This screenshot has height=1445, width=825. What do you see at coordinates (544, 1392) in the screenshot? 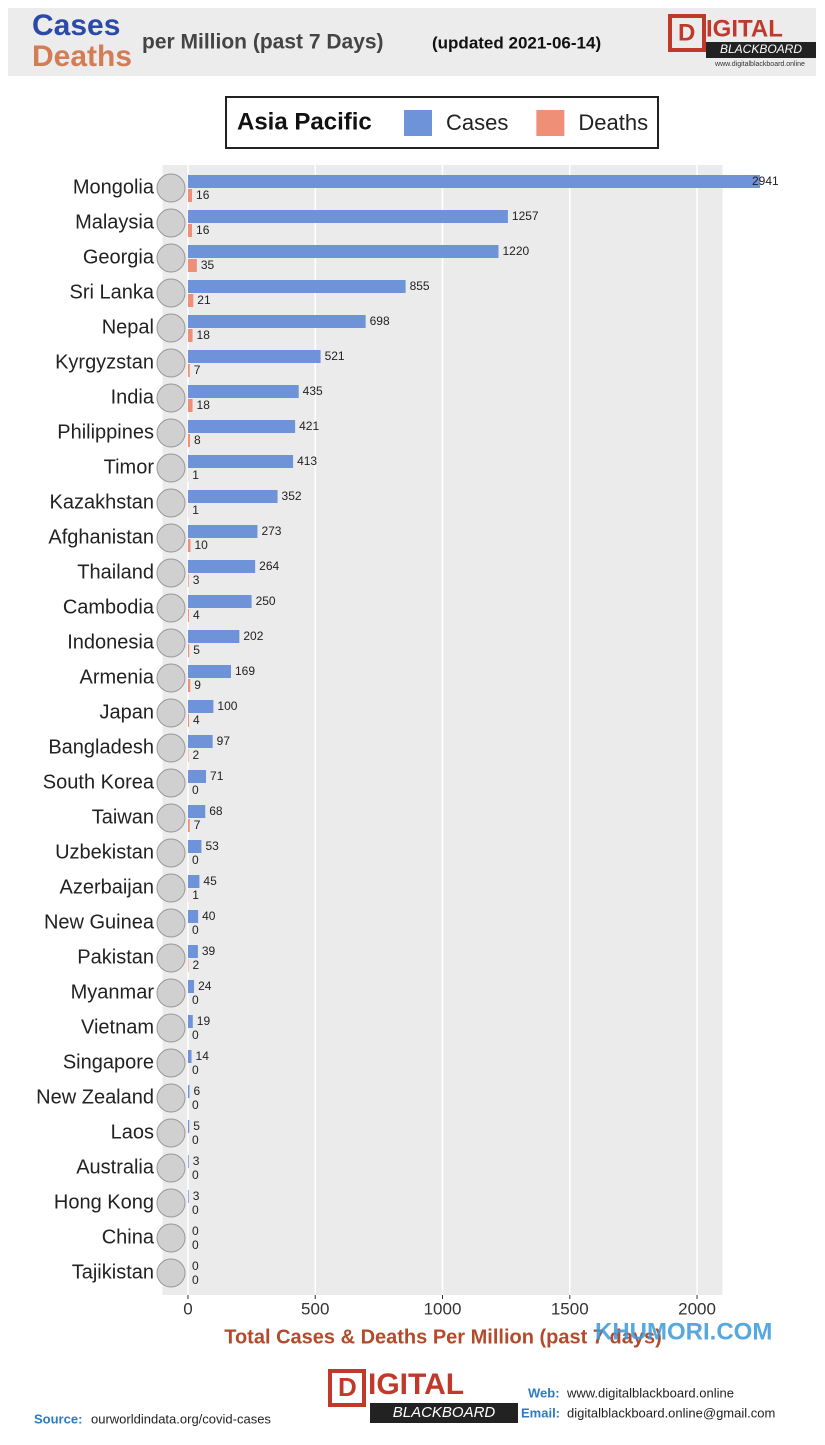
I see `web-key: Web:` at bounding box center [544, 1392].